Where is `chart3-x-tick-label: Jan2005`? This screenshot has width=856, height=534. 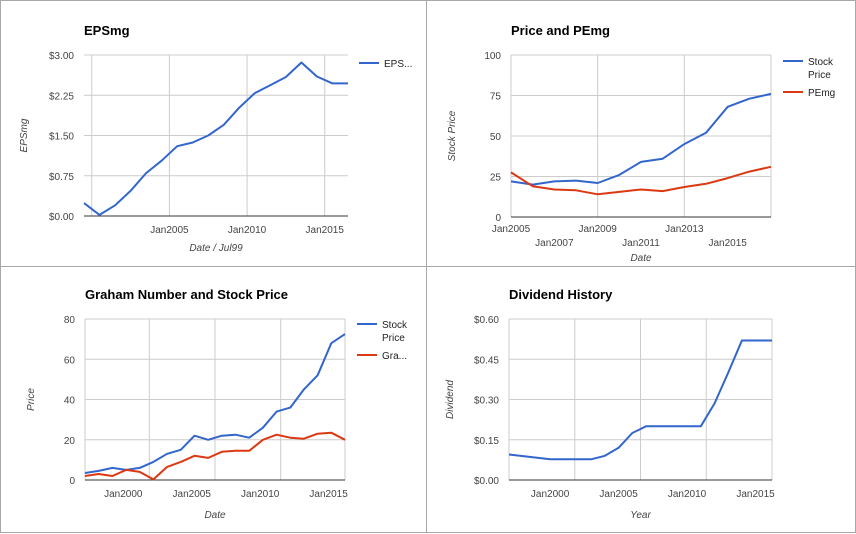
chart3-x-tick-label: Jan2005 is located at coordinates (192, 494).